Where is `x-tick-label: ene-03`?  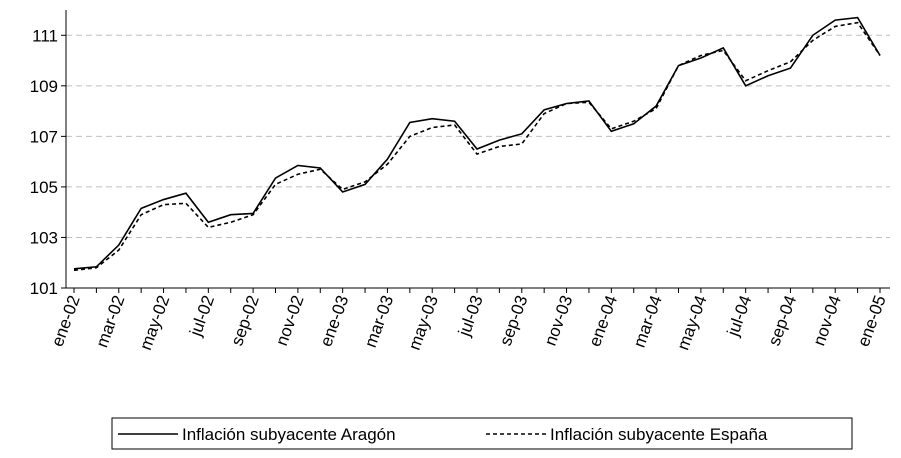 x-tick-label: ene-03 is located at coordinates (334, 321).